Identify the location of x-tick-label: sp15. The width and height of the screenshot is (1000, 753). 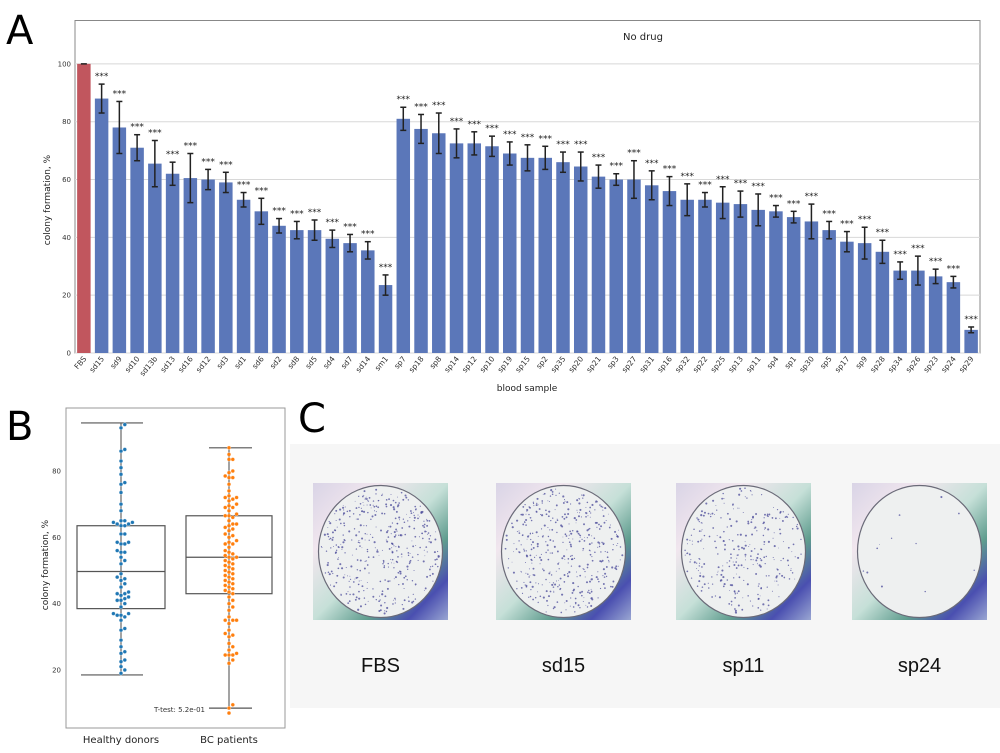
(522, 364).